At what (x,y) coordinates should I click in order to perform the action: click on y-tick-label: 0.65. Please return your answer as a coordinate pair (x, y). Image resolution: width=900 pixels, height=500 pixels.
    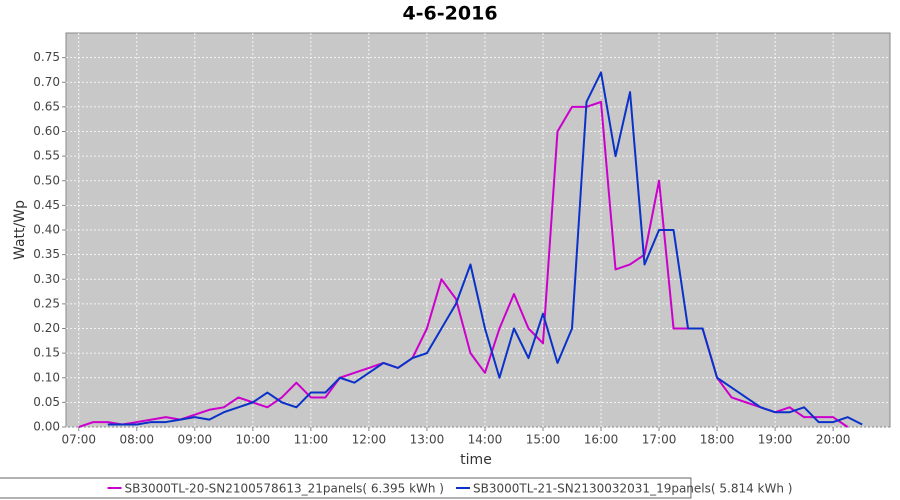
    Looking at the image, I should click on (46, 106).